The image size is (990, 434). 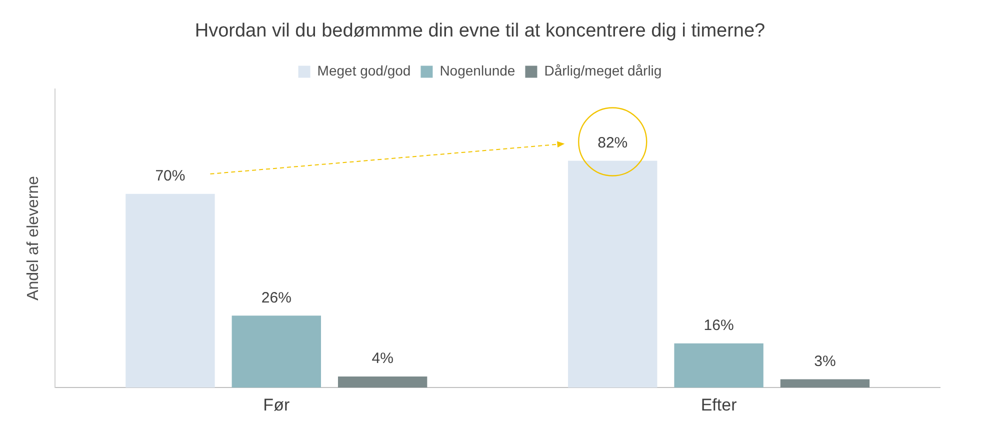 I want to click on data-label: 3%, so click(x=825, y=361).